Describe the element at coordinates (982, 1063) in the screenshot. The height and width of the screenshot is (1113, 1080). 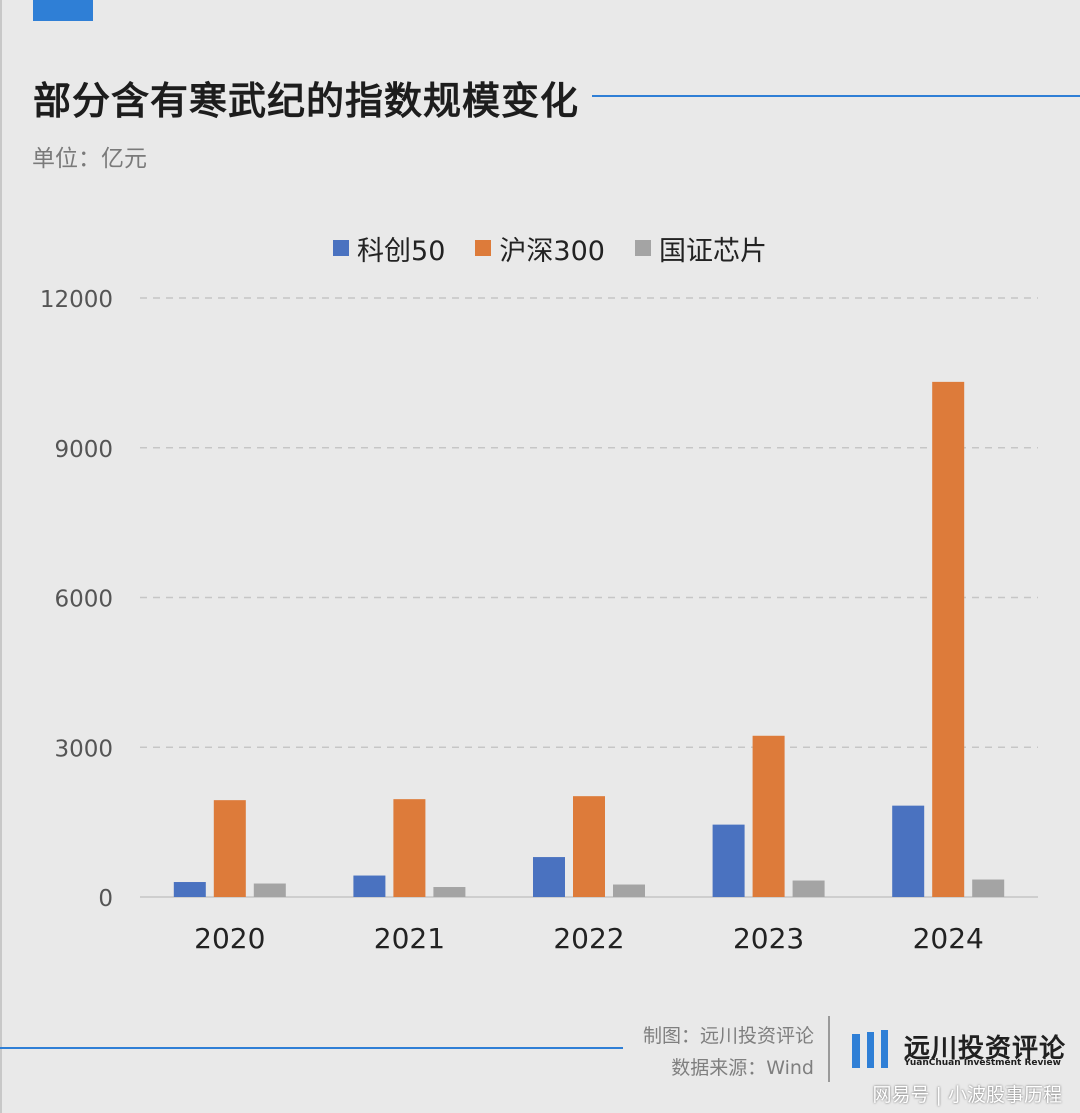
I see `brand-subtitle: YuanChuan Investment Review` at that location.